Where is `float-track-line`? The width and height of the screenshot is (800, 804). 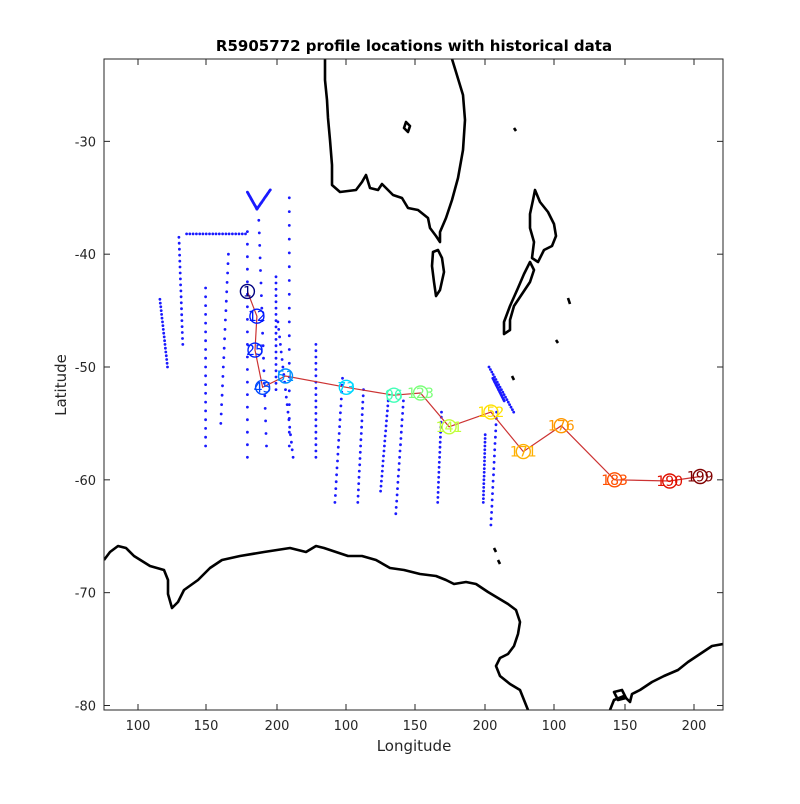
float-track-line is located at coordinates (473, 386).